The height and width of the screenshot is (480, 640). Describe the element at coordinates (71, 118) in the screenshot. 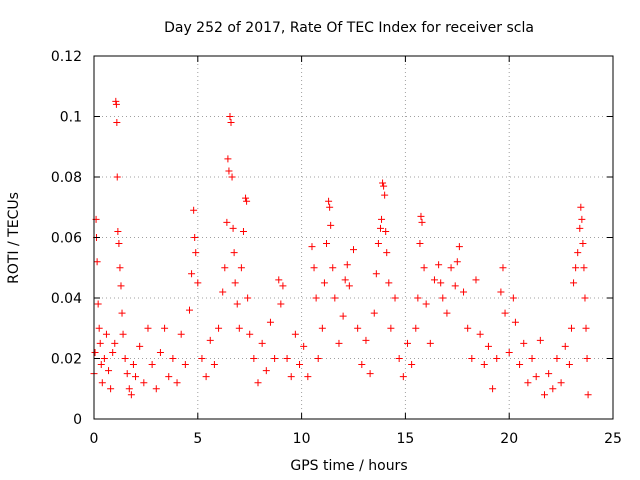

I see `y-tick-label: 0.1` at that location.